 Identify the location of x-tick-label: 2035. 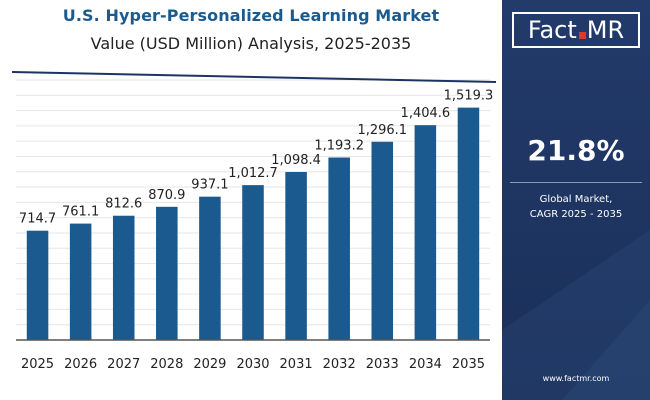
(468, 364).